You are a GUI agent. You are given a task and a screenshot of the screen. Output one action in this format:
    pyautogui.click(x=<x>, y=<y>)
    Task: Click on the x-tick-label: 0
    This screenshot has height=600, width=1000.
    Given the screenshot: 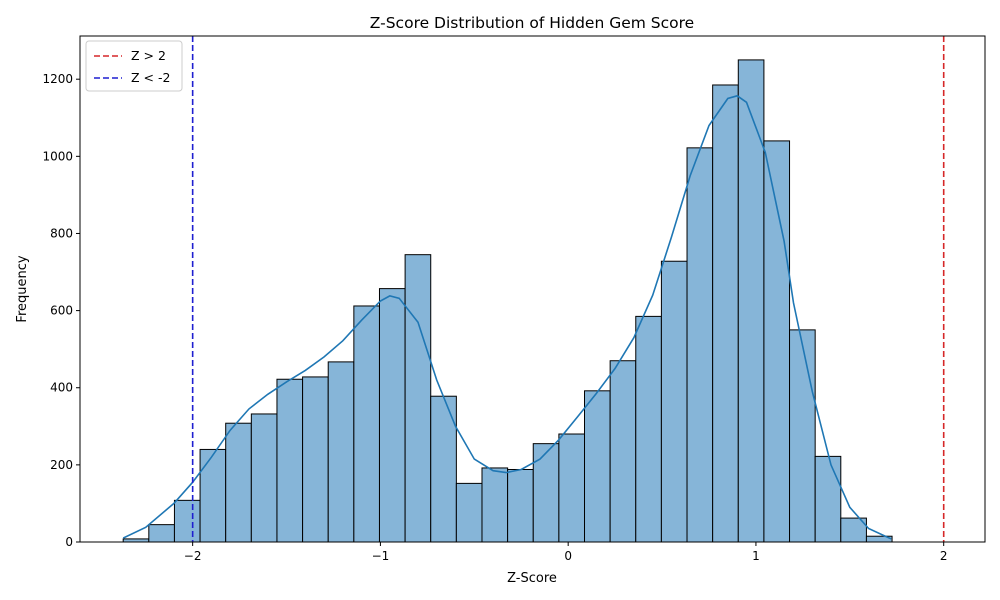 What is the action you would take?
    pyautogui.click(x=568, y=556)
    